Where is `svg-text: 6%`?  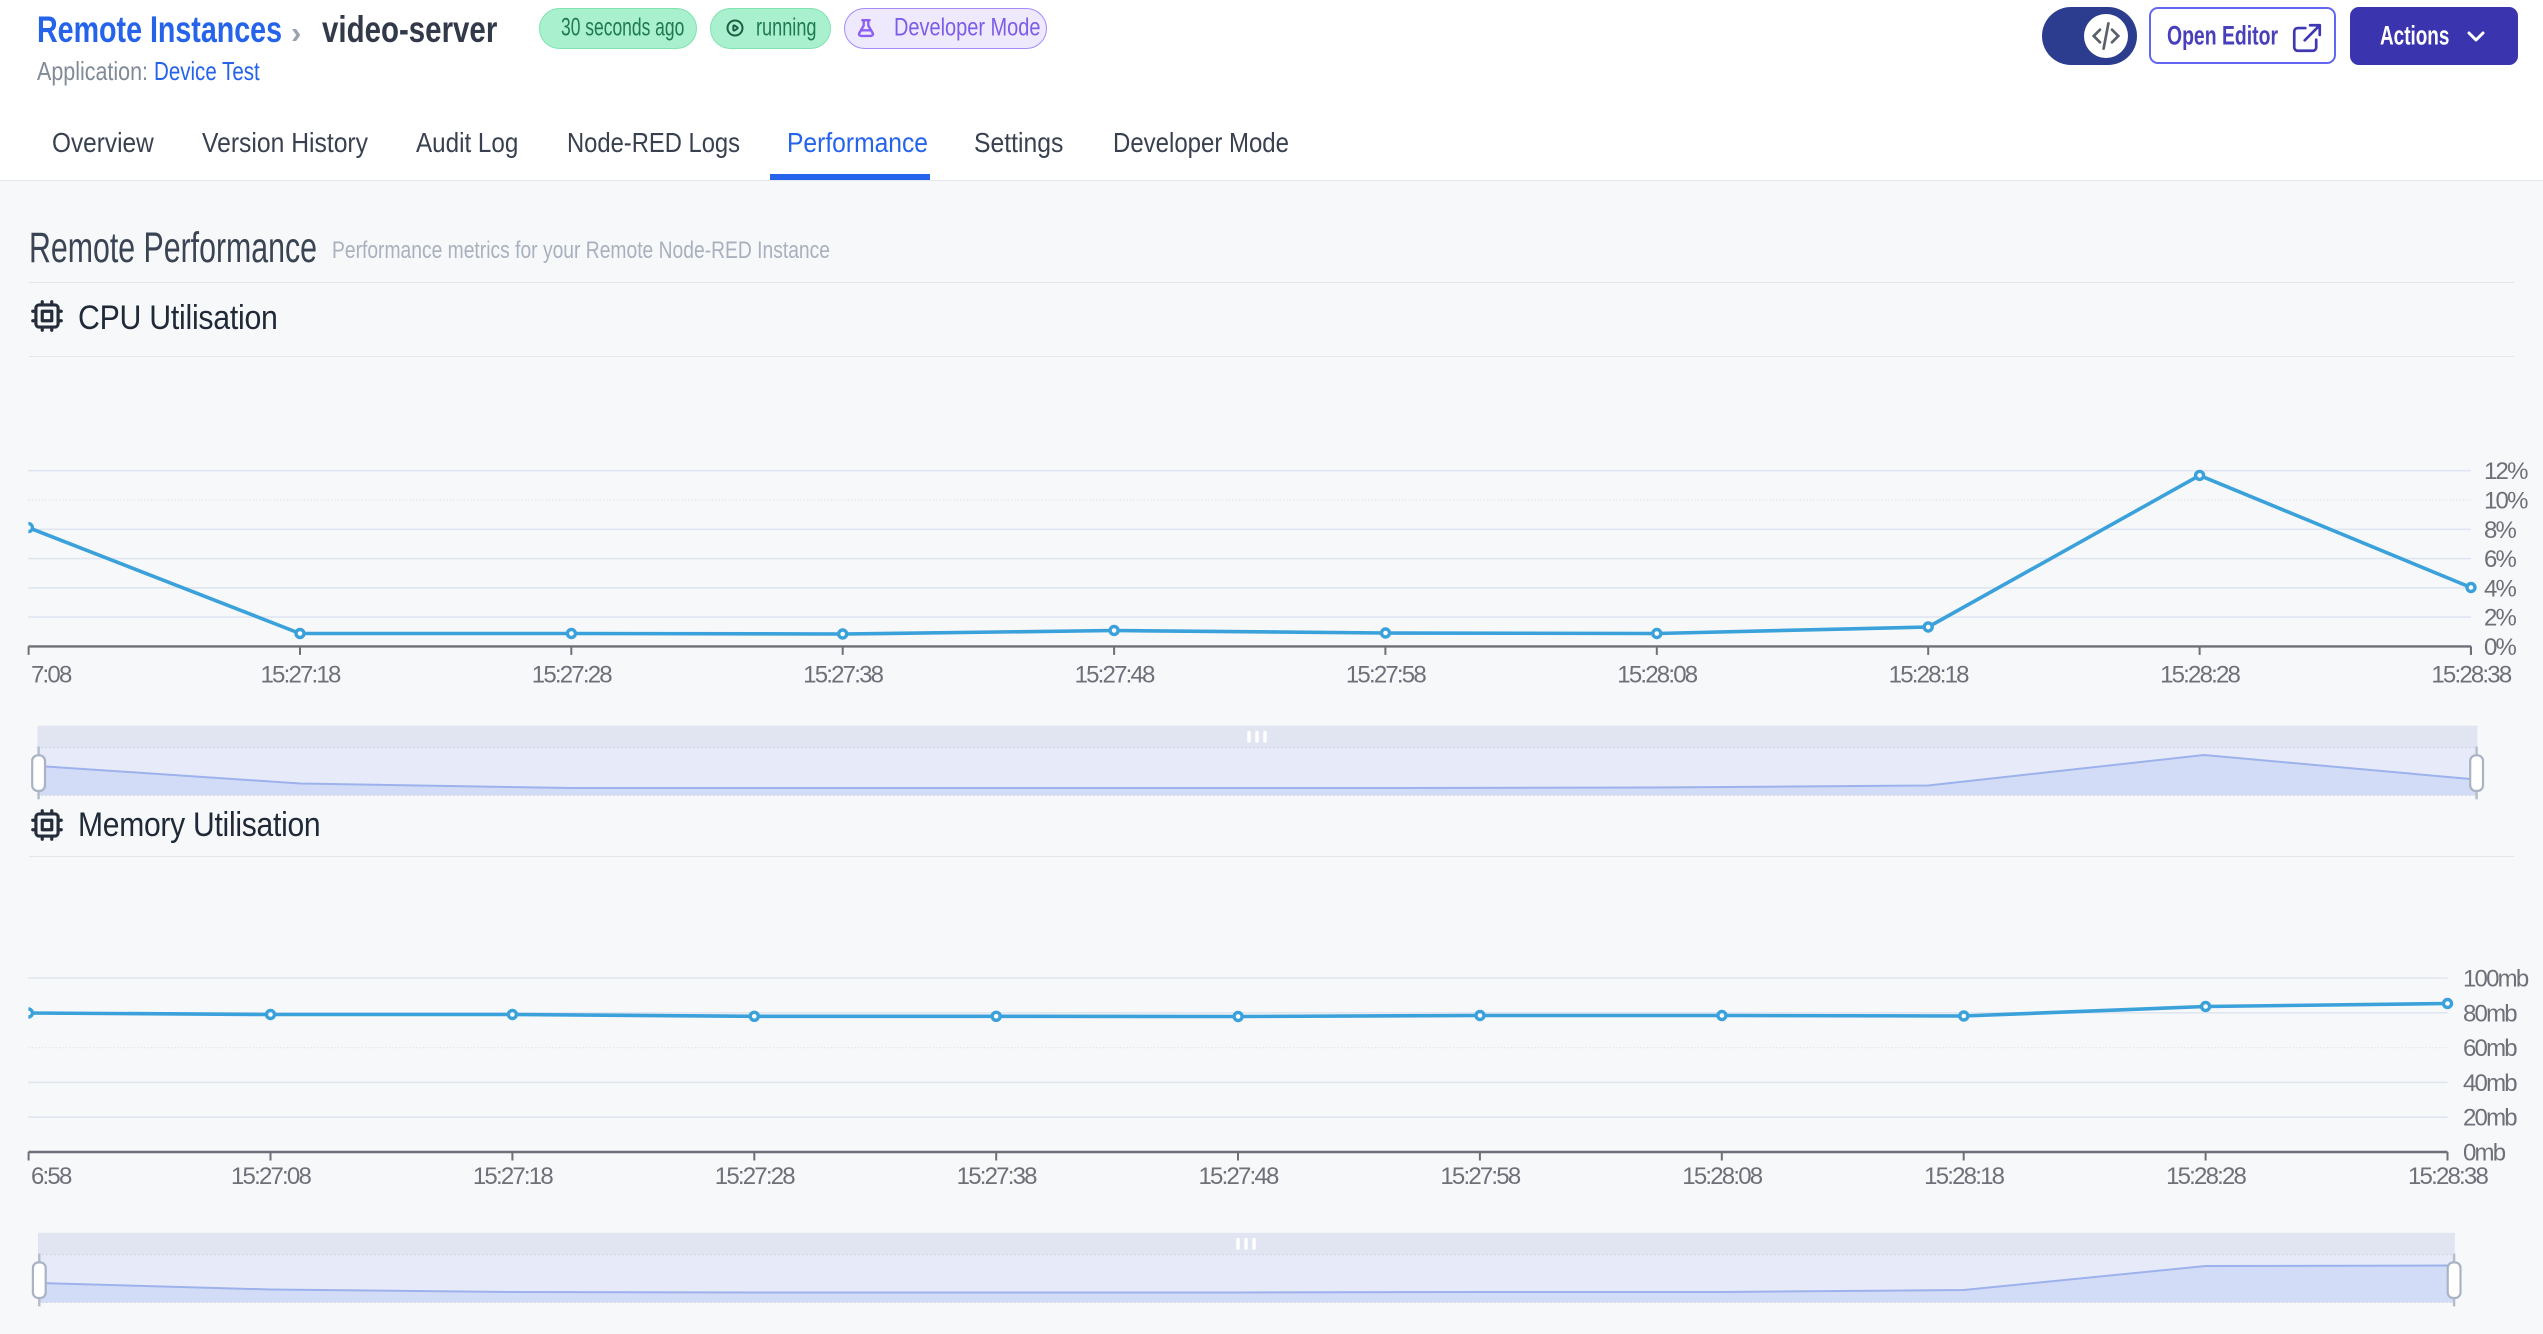 svg-text: 6% is located at coordinates (2500, 559).